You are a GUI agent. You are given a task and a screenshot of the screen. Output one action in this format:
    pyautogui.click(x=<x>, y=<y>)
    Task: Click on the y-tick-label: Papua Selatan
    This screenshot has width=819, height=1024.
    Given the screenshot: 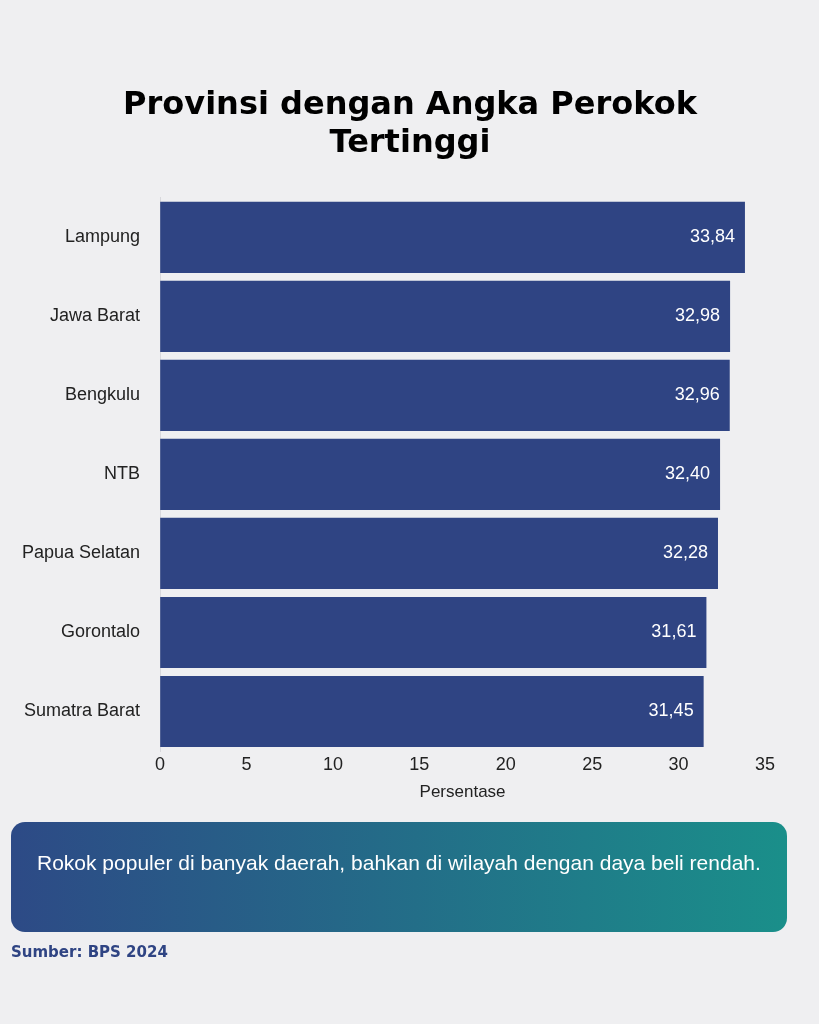 What is the action you would take?
    pyautogui.click(x=81, y=552)
    